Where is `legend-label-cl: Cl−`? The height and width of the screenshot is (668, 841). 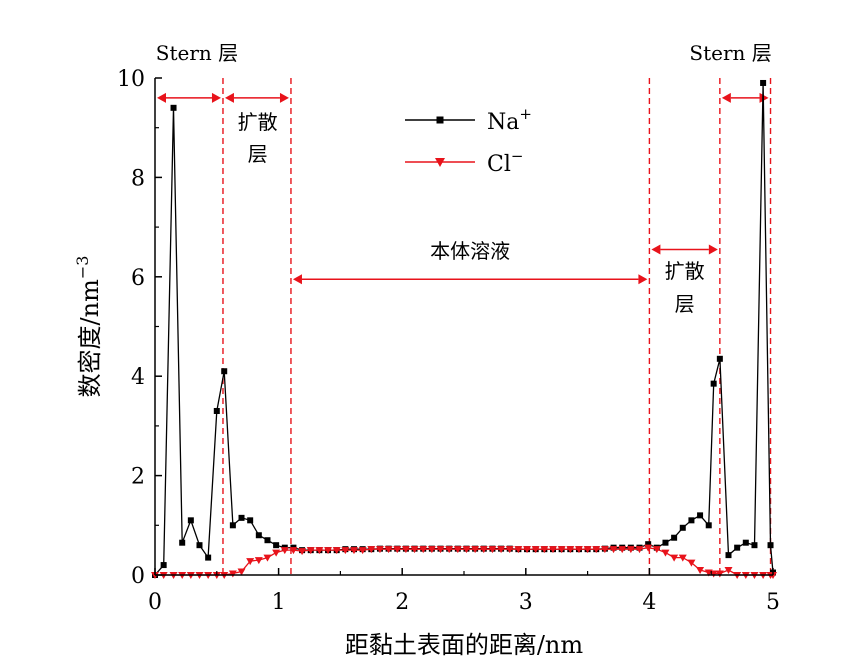
legend-label-cl: Cl− is located at coordinates (505, 162).